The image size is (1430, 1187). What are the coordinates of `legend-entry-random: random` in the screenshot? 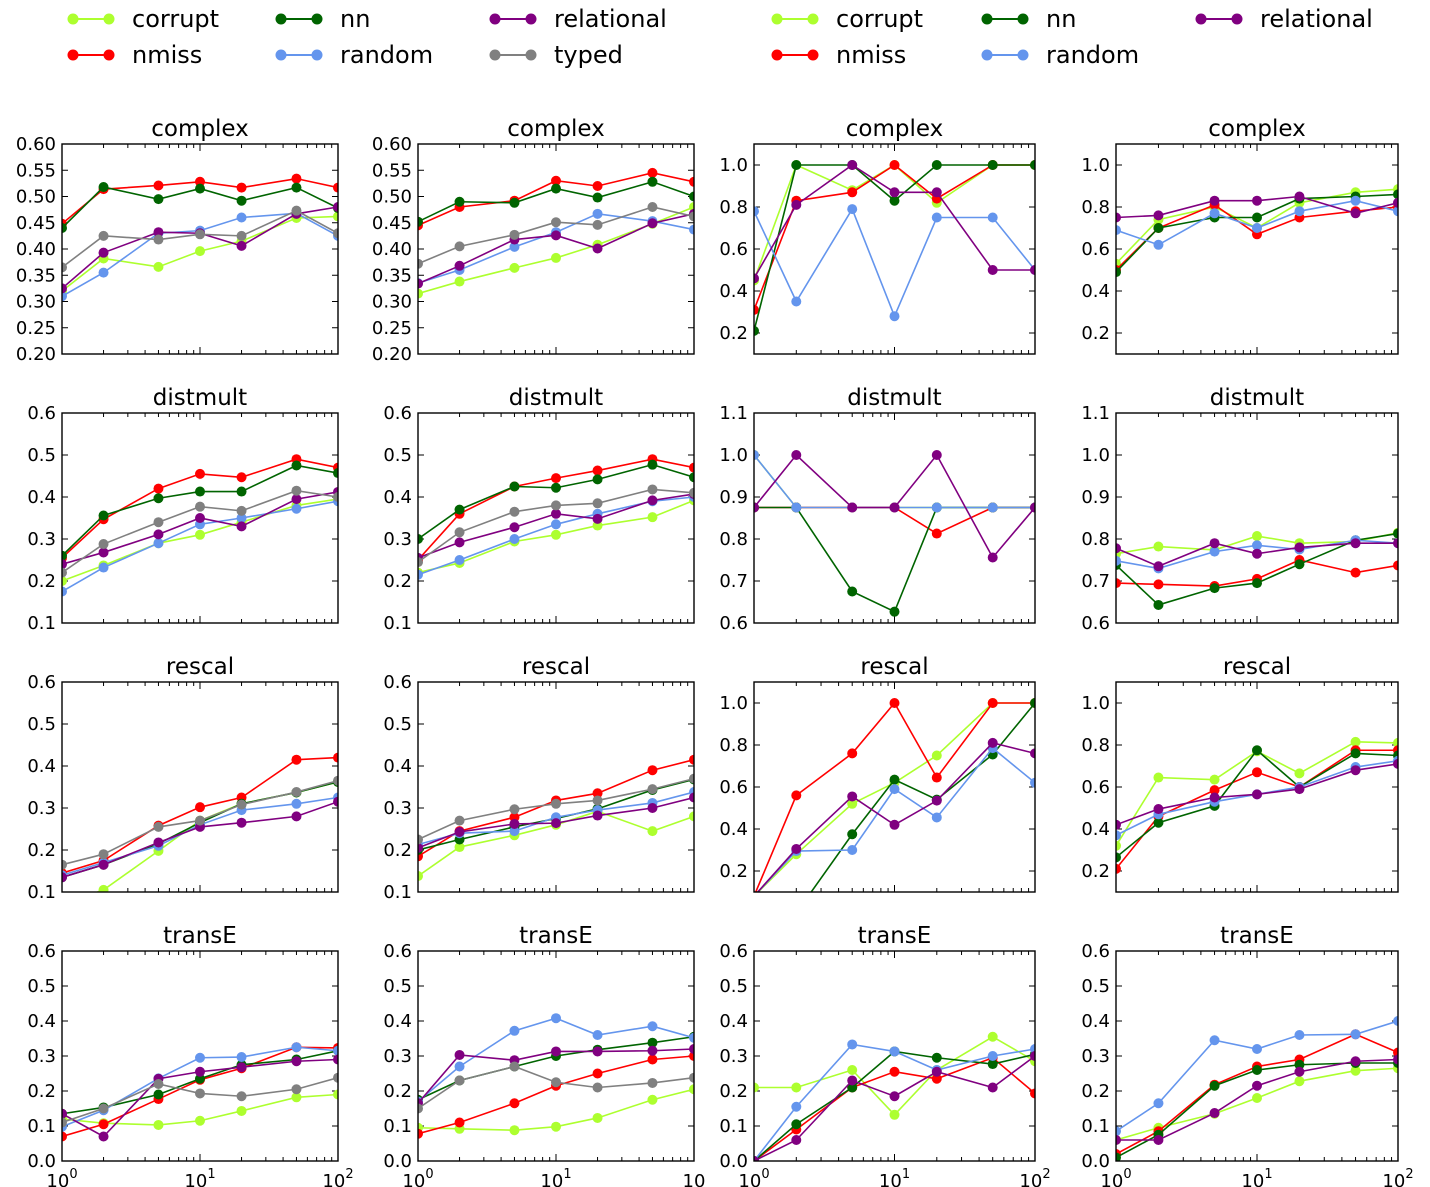 It's located at (354, 55).